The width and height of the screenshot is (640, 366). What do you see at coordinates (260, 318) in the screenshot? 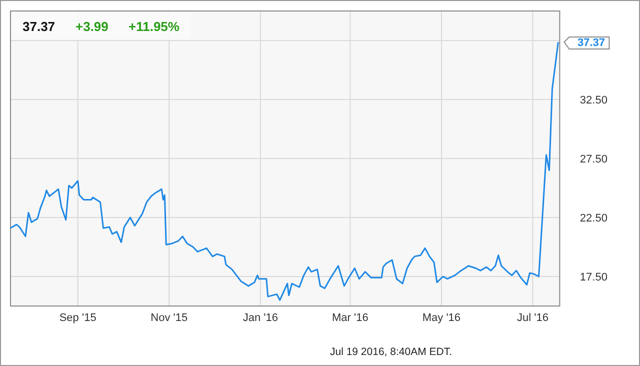
I see `x-tick-label: Jan '16` at bounding box center [260, 318].